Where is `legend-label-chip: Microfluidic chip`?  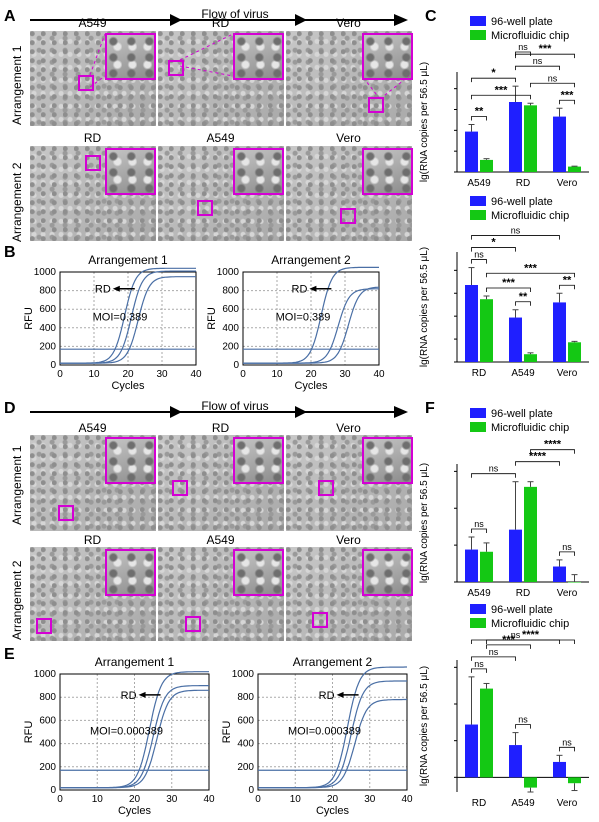
legend-label-chip: Microfluidic chip is located at coordinates (530, 624).